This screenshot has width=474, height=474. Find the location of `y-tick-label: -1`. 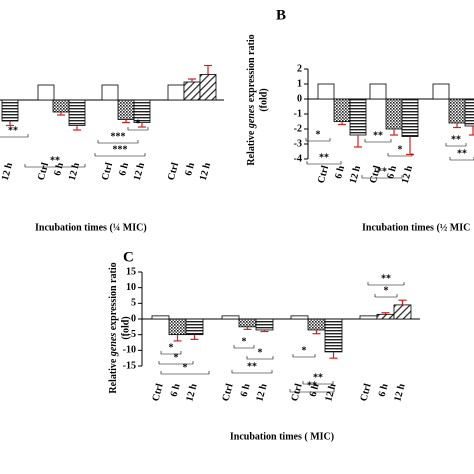

y-tick-label: -1 is located at coordinates (298, 113).